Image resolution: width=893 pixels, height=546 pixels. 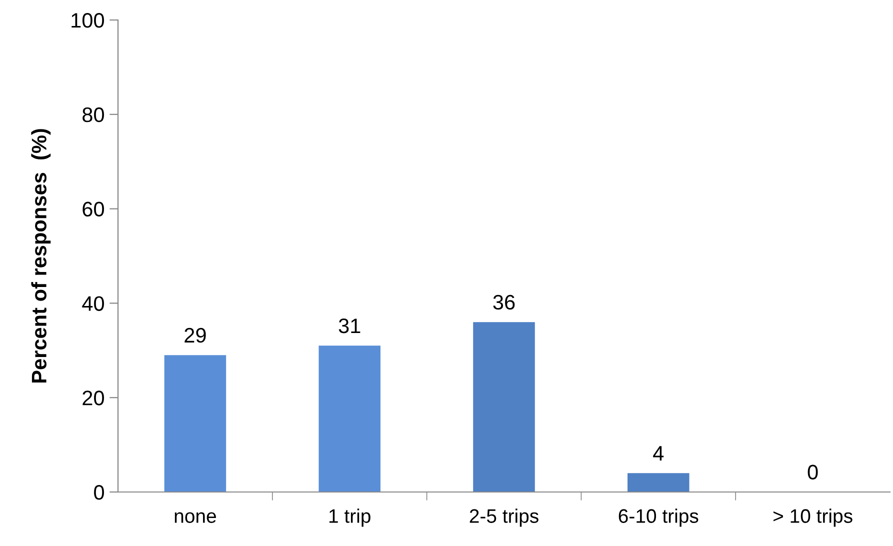 I want to click on x-tick-label: none, so click(x=195, y=517).